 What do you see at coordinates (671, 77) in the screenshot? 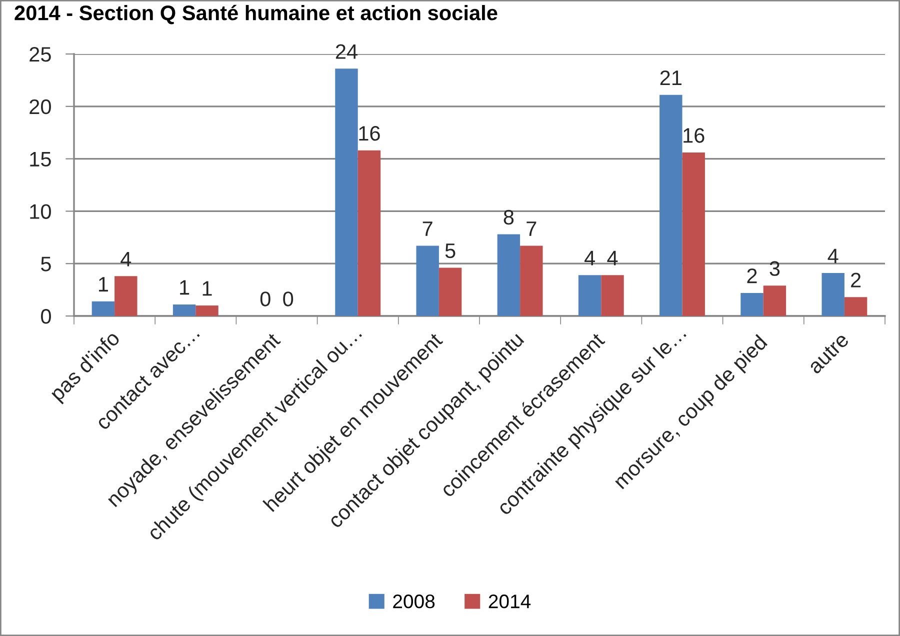
I see `data-label: 21` at bounding box center [671, 77].